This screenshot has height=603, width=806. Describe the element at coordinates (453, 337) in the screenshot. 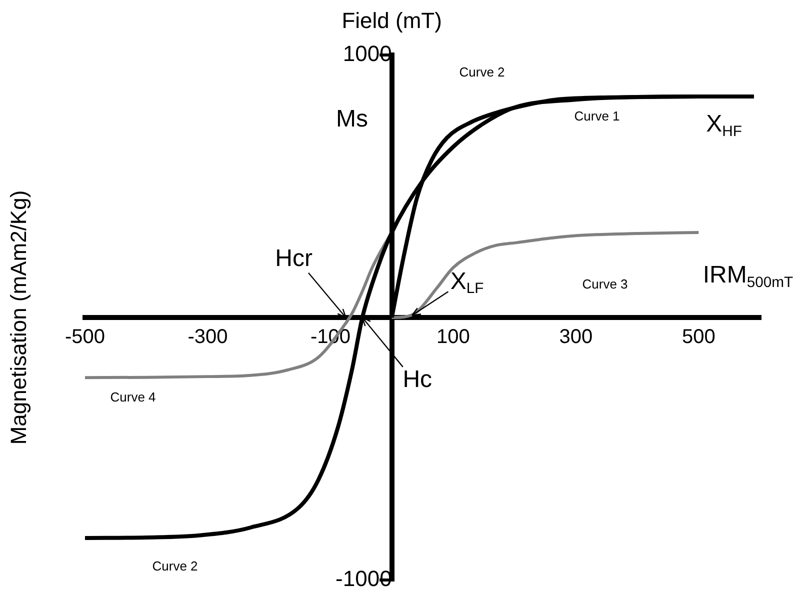

I see `x-tick-label: 100` at that location.